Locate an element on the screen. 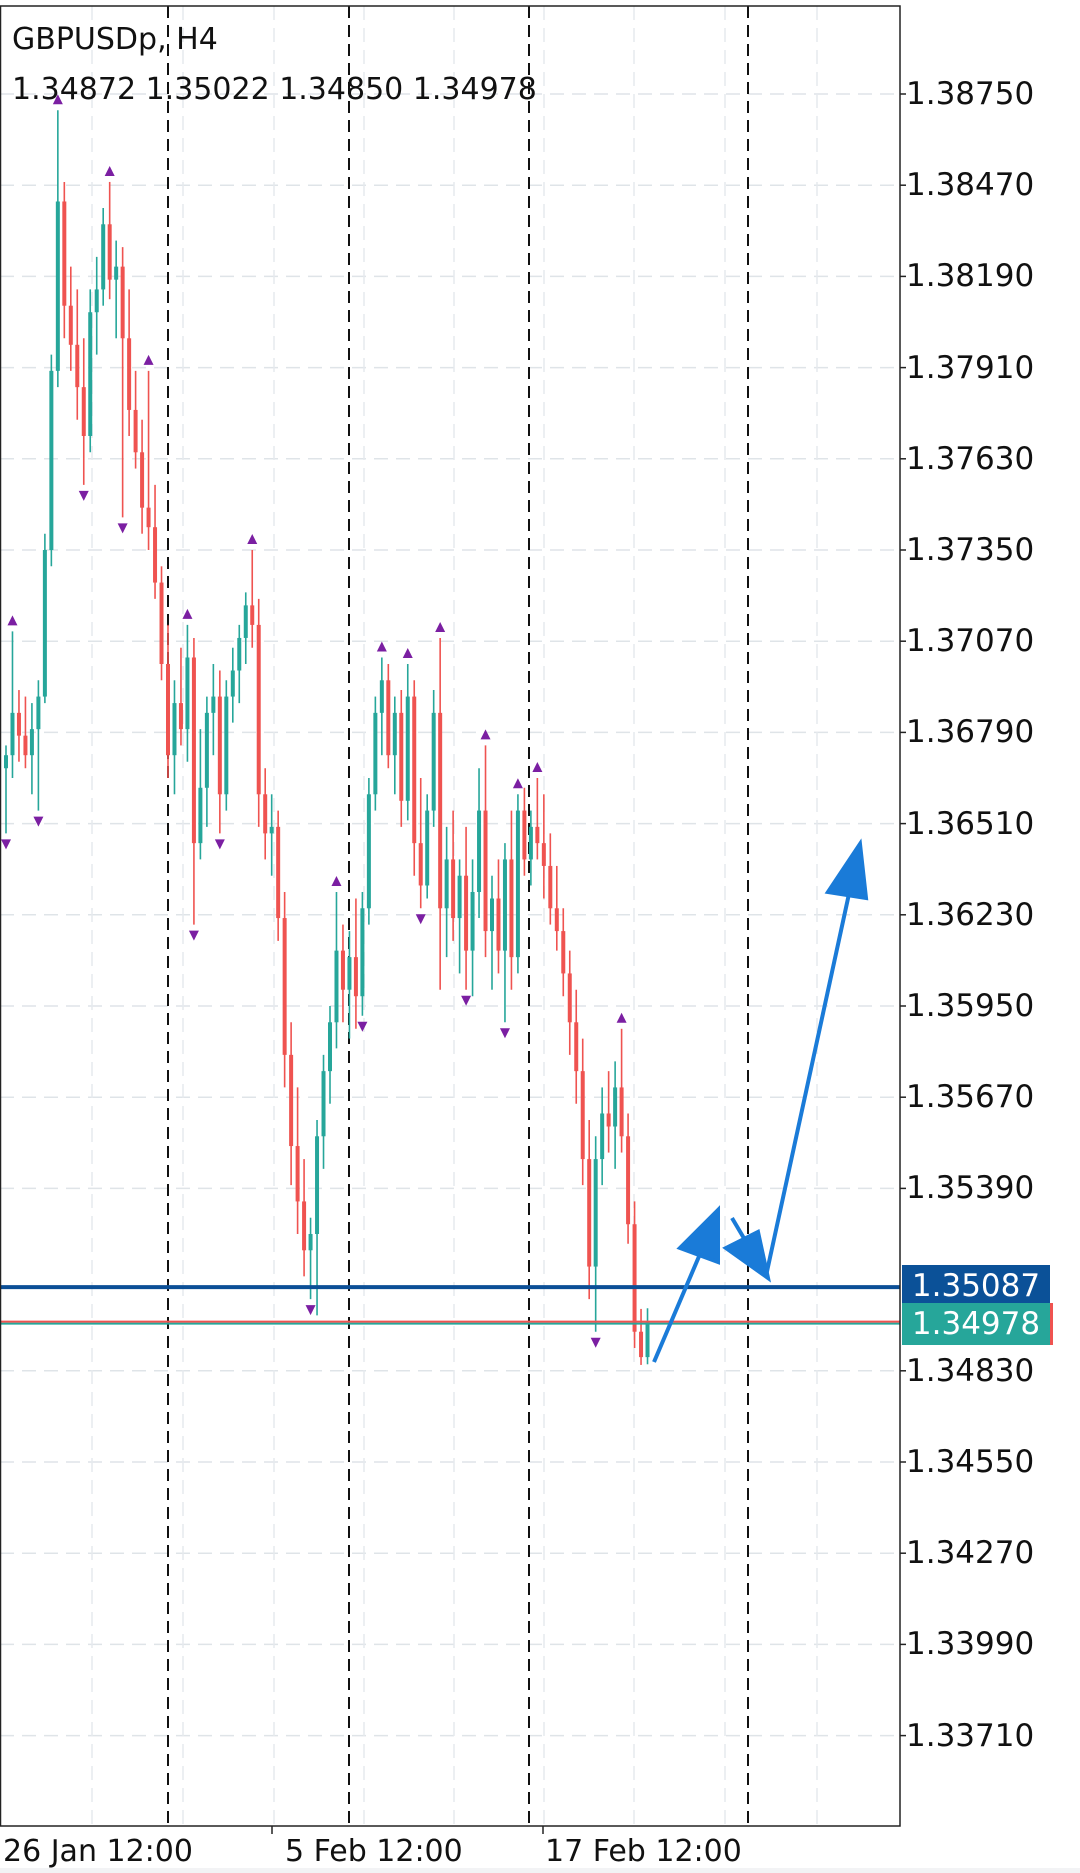 This screenshot has width=1080, height=1873. price-tick-label: 1.37910 is located at coordinates (970, 367).